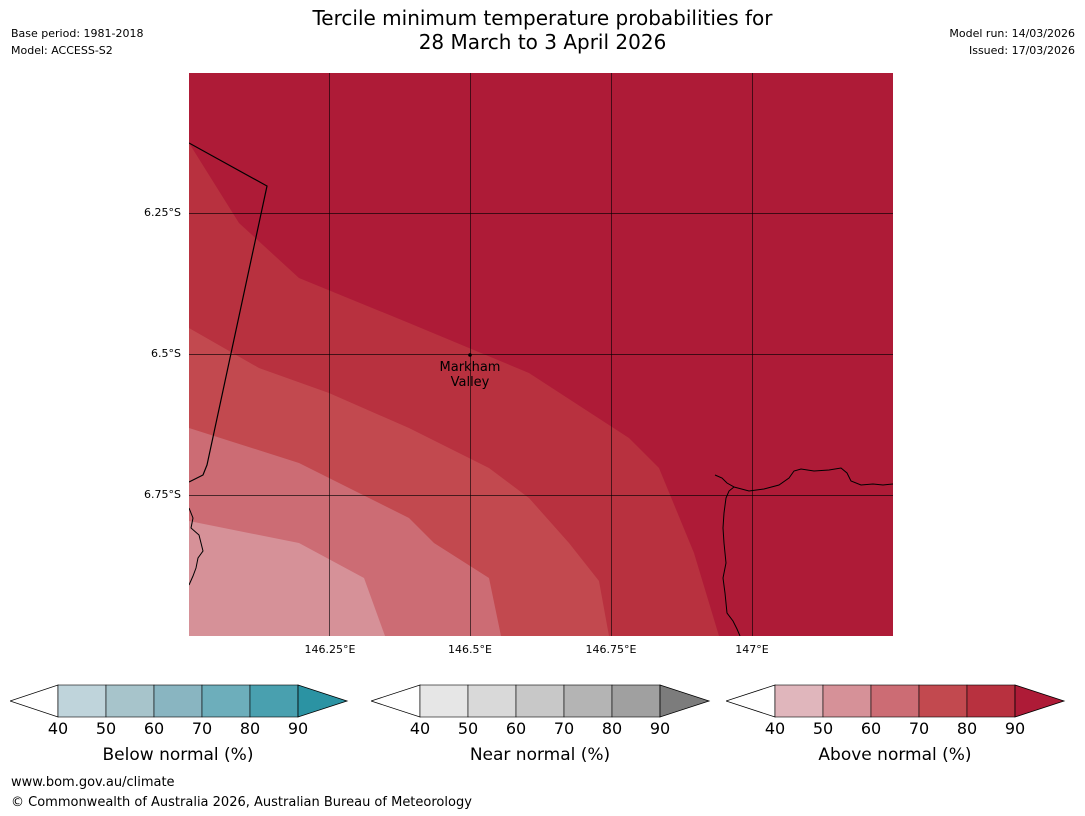 This screenshot has width=1085, height=816. I want to click on below-tick: 90, so click(298, 728).